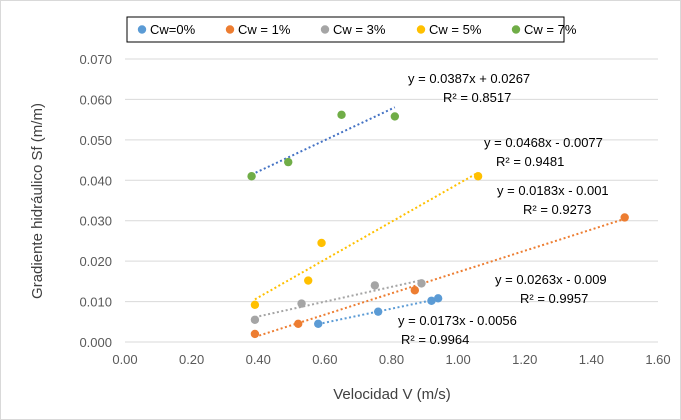 The height and width of the screenshot is (420, 681). I want to click on x-axis-title: Velocidad V (m/s), so click(392, 394).